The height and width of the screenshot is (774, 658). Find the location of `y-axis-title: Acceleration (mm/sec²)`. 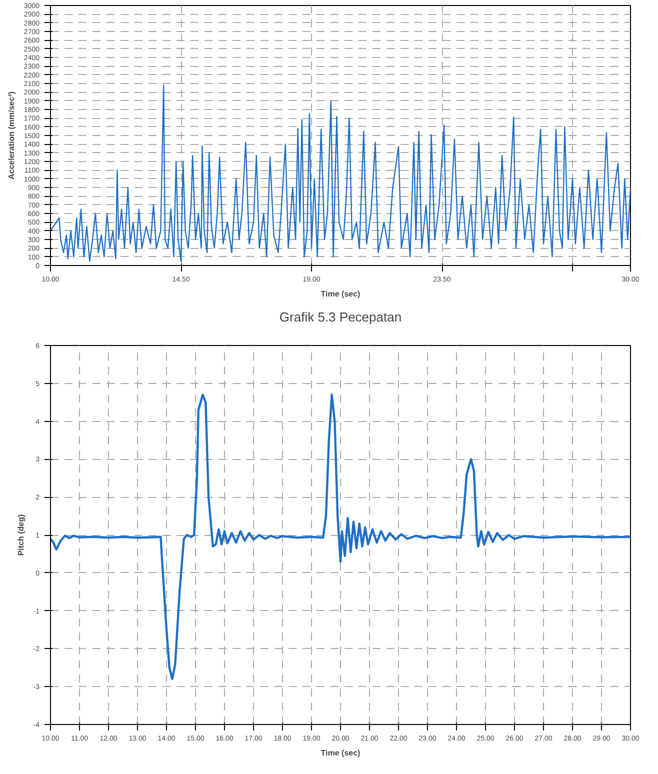

y-axis-title: Acceleration (mm/sec²) is located at coordinates (11, 135).